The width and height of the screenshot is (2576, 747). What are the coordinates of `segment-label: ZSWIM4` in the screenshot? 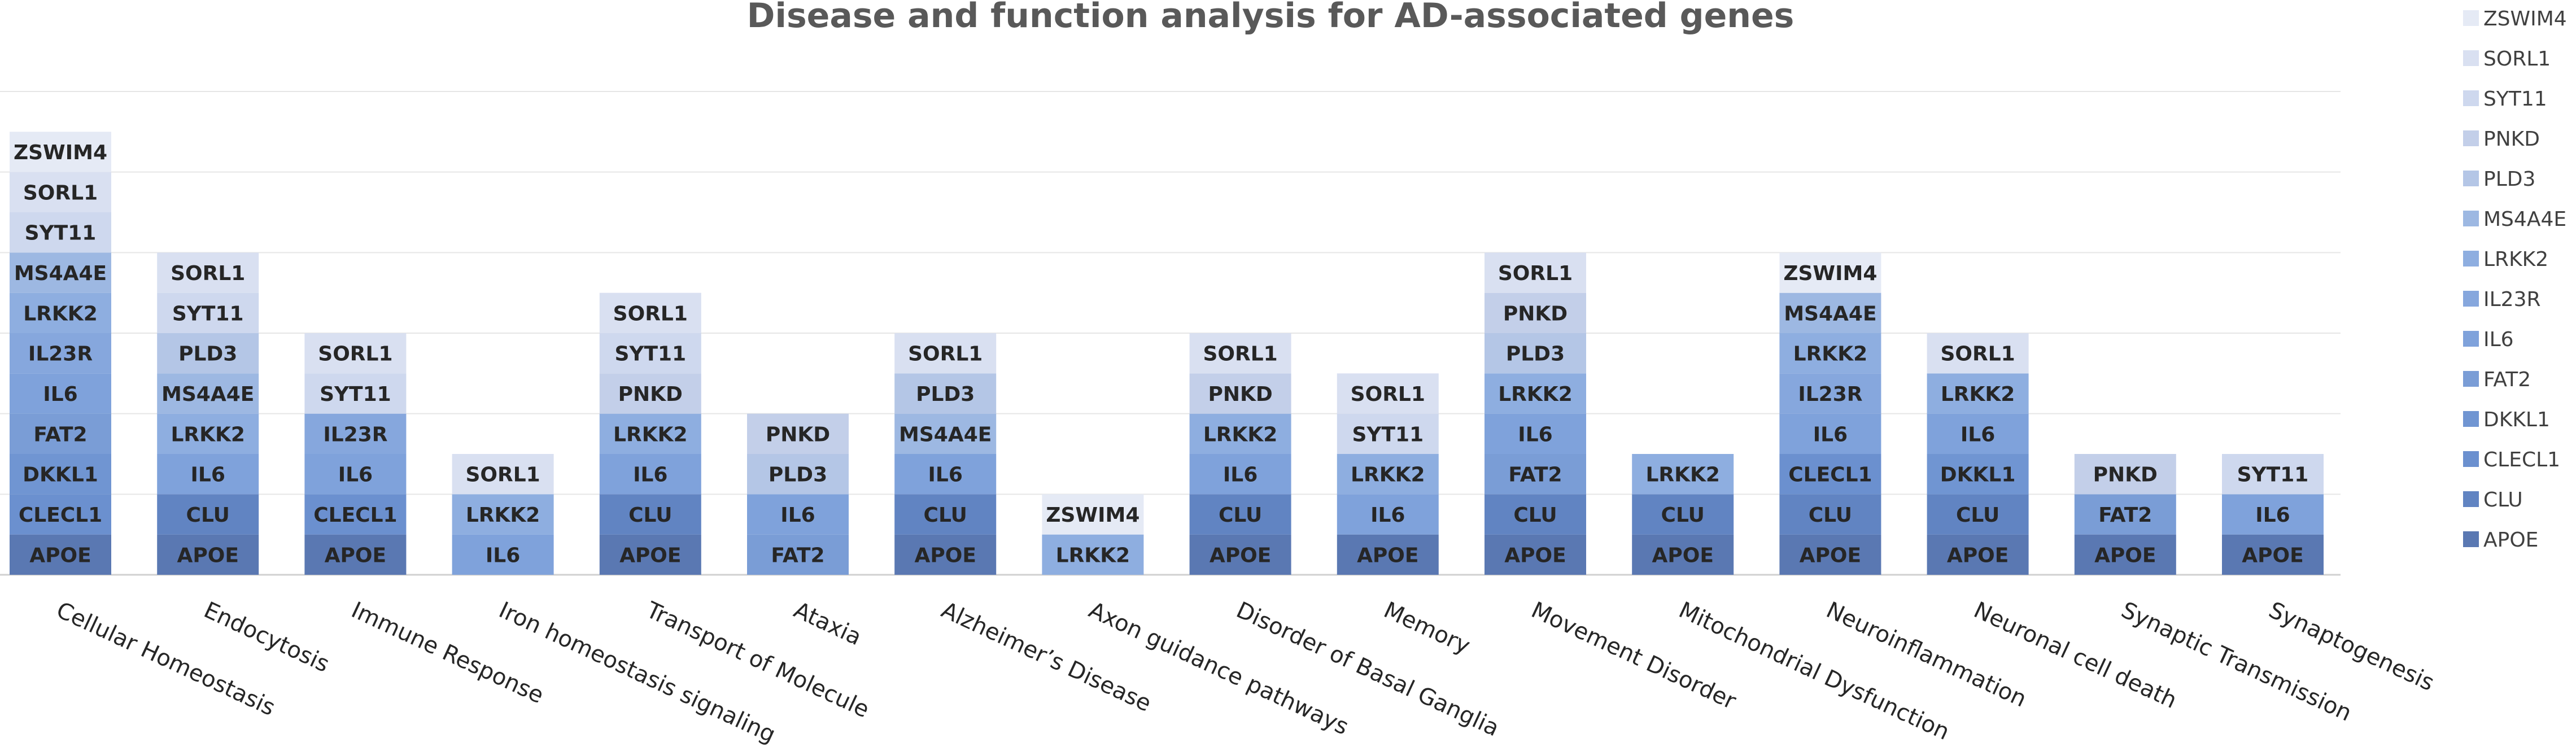 It's located at (1092, 515).